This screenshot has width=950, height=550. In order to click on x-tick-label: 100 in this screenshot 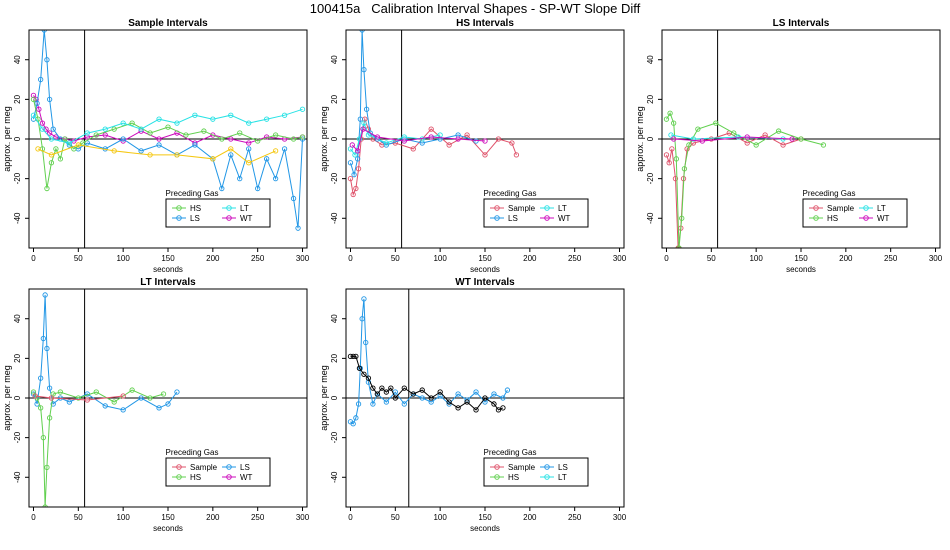, I will do `click(123, 517)`.